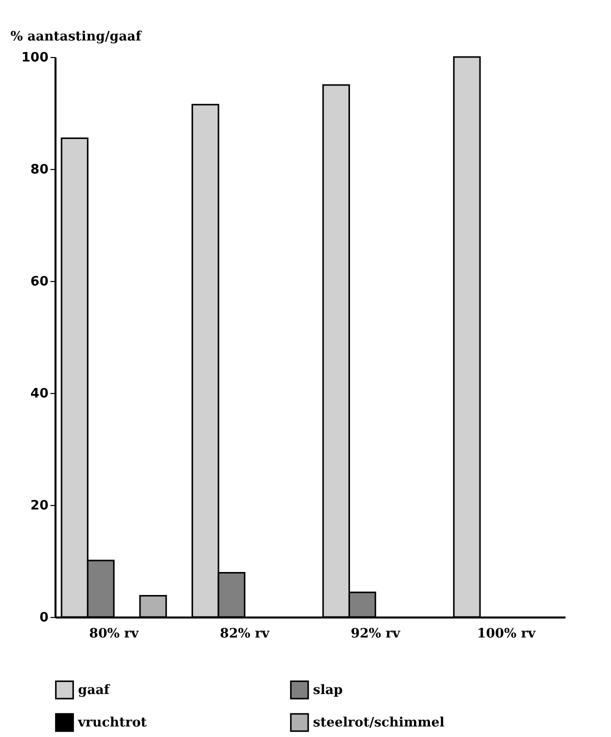  I want to click on y-tick-label: 40, so click(39, 394).